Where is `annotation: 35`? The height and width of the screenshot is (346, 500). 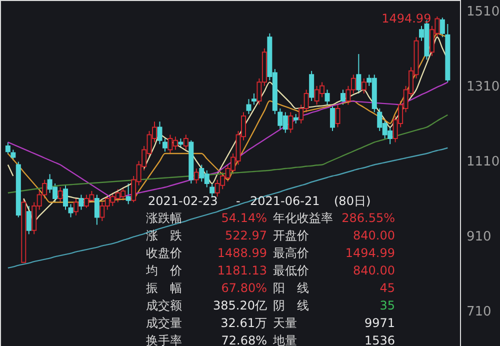 annotation: 35 is located at coordinates (387, 305).